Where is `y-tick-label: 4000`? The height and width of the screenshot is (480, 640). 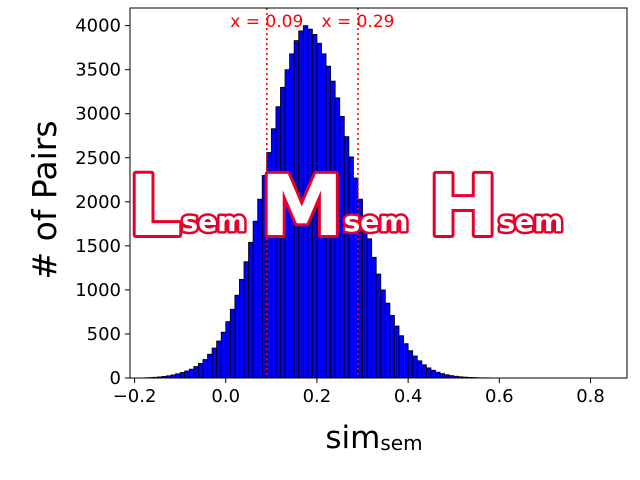 y-tick-label: 4000 is located at coordinates (98, 26).